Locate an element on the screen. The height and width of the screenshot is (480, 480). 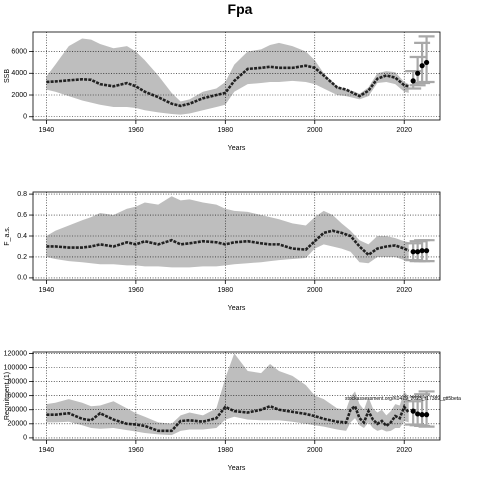
y-axis-label: F_a.s. is located at coordinates (7, 236).